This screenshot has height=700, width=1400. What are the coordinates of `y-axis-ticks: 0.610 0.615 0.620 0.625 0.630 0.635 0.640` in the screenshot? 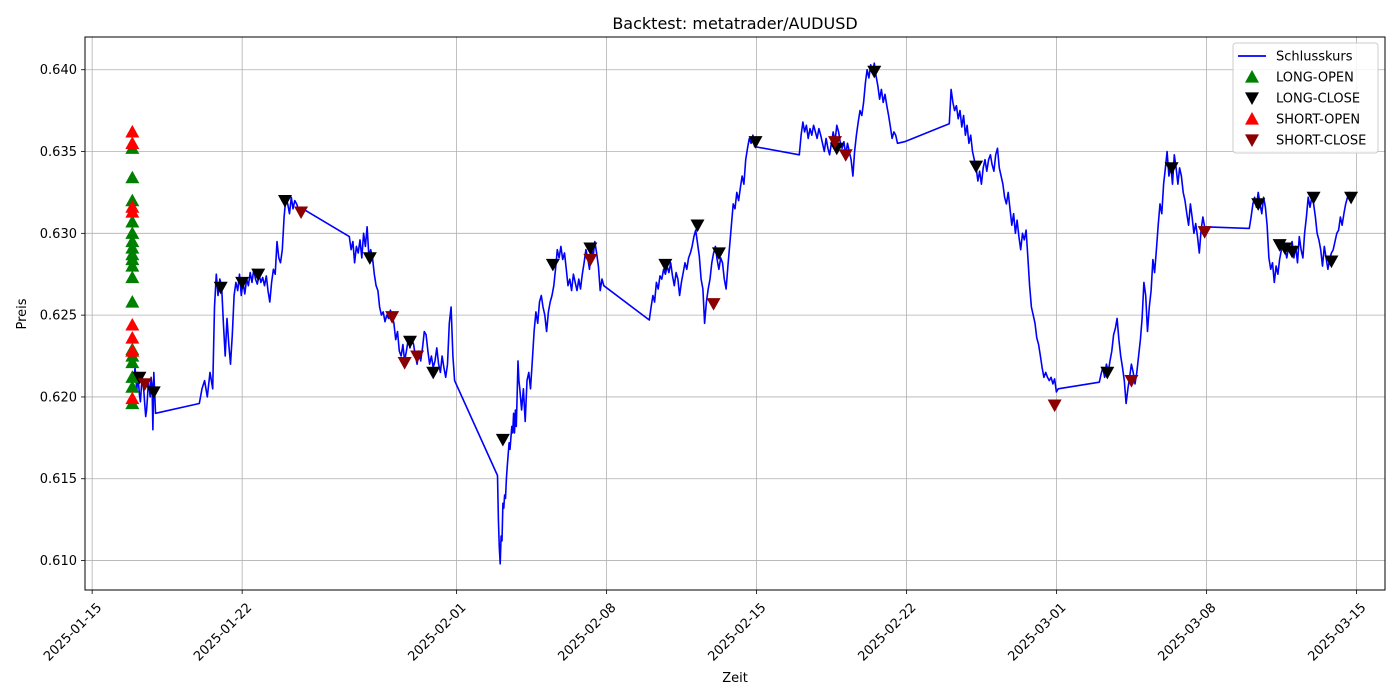 It's located at (62, 316).